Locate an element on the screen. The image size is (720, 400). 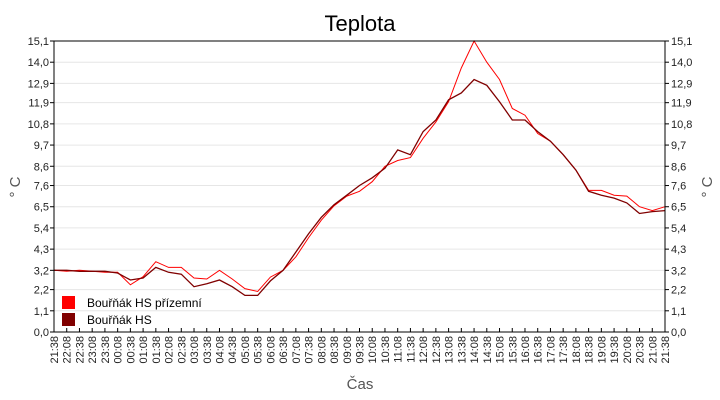
x-tick-label: 07:38 is located at coordinates (310, 350).